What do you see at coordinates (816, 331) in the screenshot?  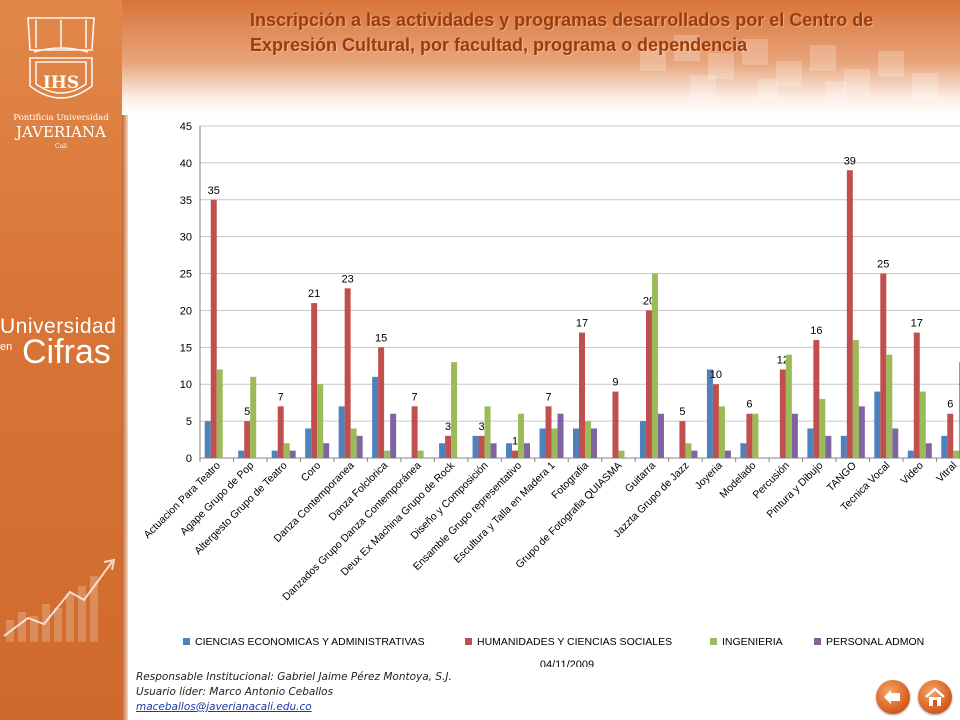 I see `data-label: 16` at bounding box center [816, 331].